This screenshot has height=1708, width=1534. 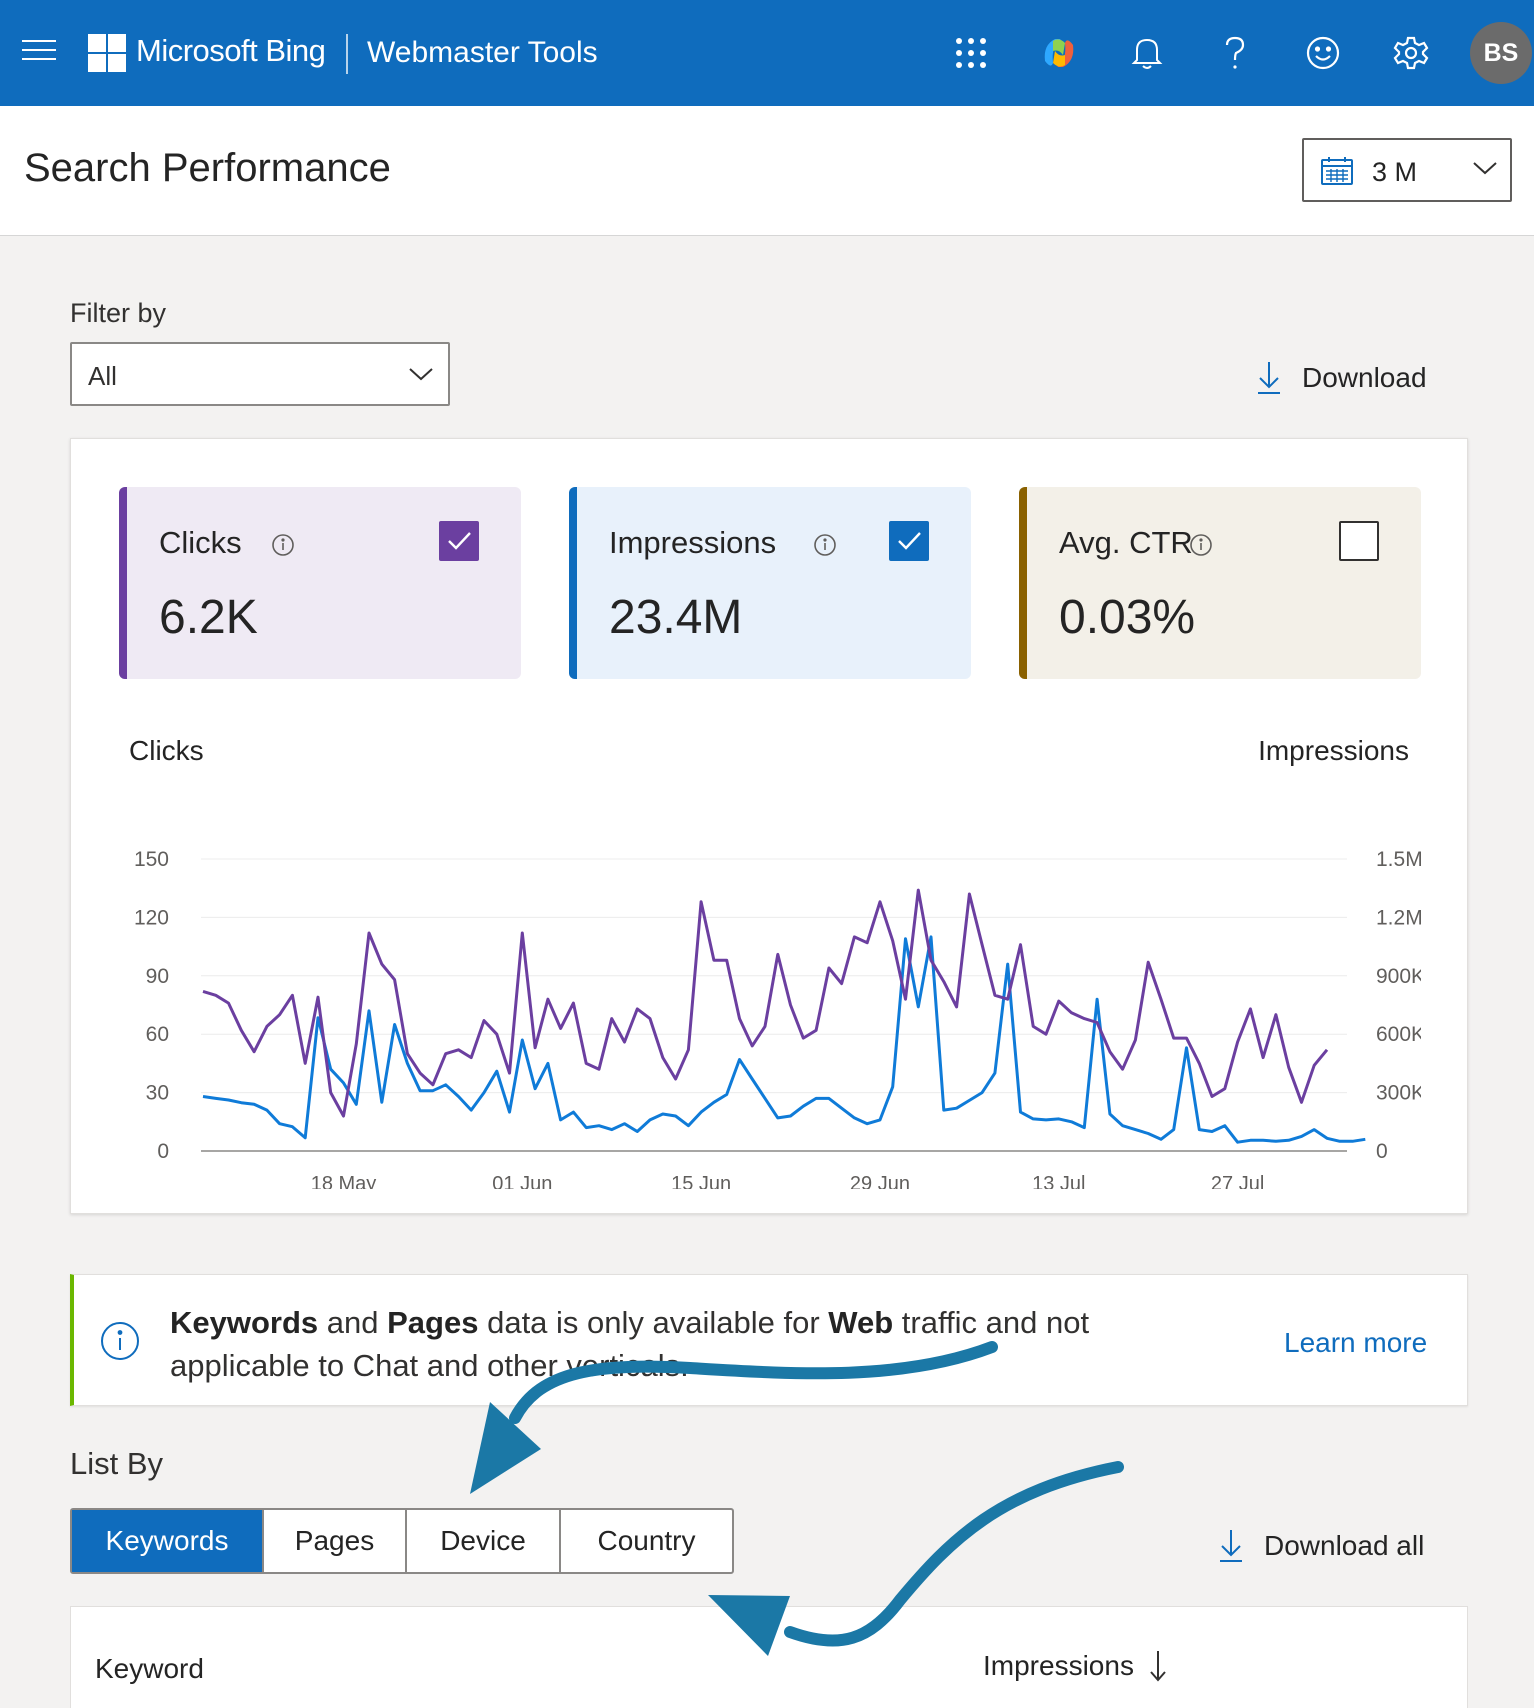 I want to click on download-label: Download, so click(x=1364, y=377).